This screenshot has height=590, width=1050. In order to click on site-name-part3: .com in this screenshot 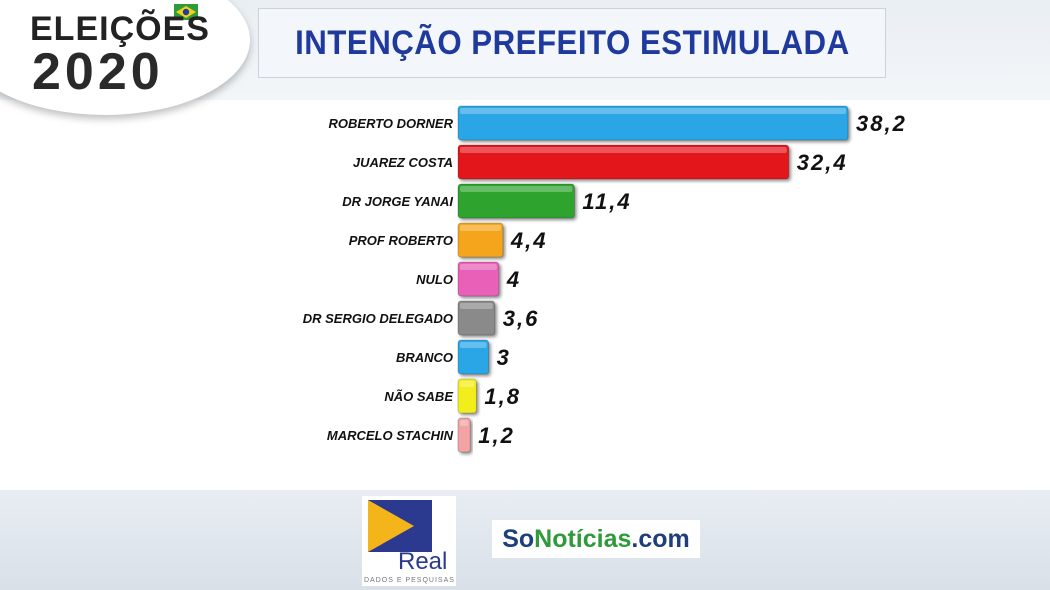, I will do `click(660, 538)`.